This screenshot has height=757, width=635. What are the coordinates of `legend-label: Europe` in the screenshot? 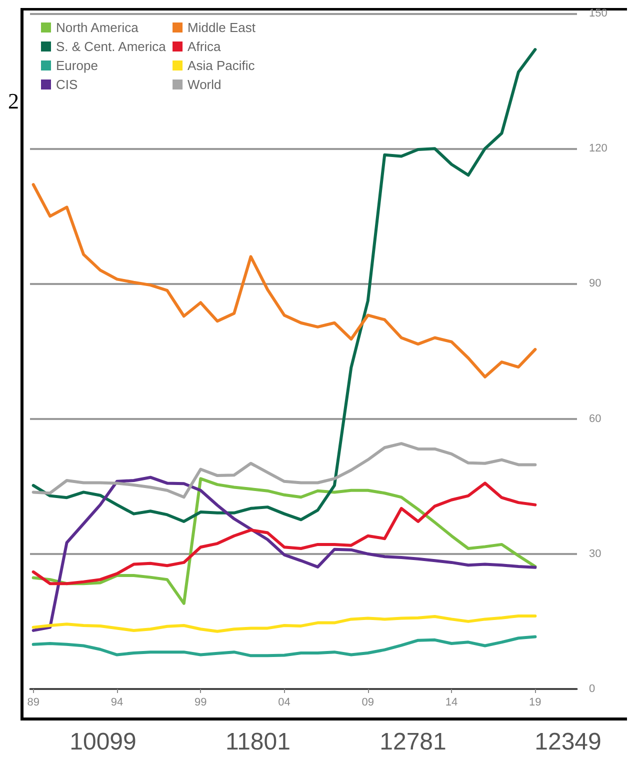 It's located at (77, 65).